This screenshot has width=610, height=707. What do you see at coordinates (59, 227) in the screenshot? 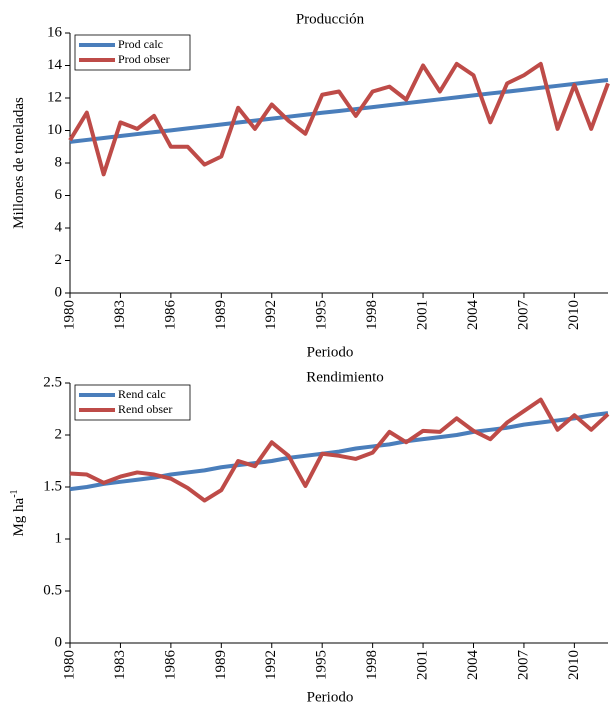
I see `y-tick-label: 4` at bounding box center [59, 227].